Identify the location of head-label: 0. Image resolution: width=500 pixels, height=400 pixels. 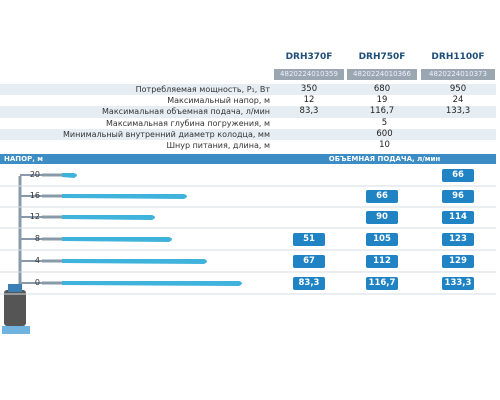
(37, 282).